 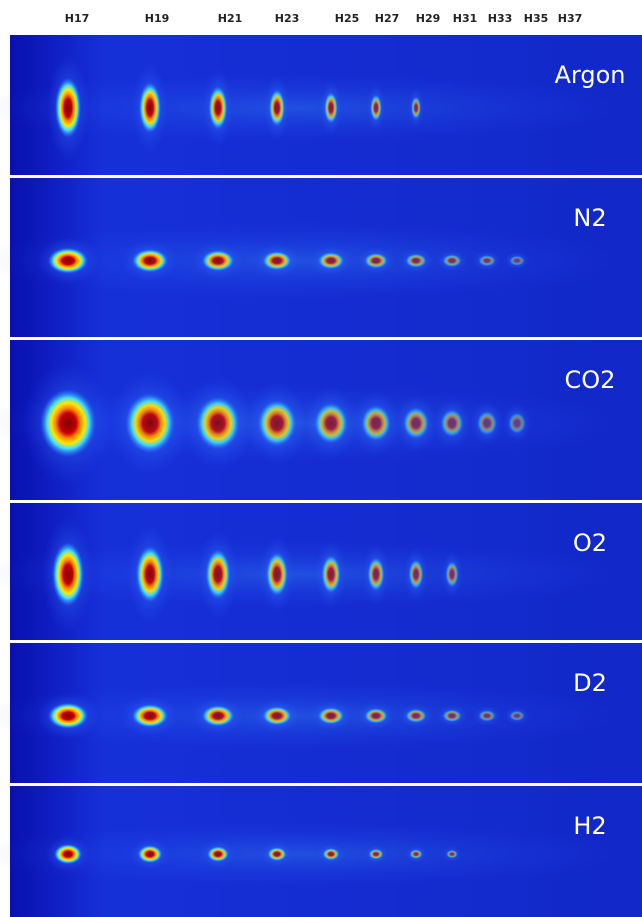 What do you see at coordinates (387, 18) in the screenshot?
I see `harmonic-label: H27` at bounding box center [387, 18].